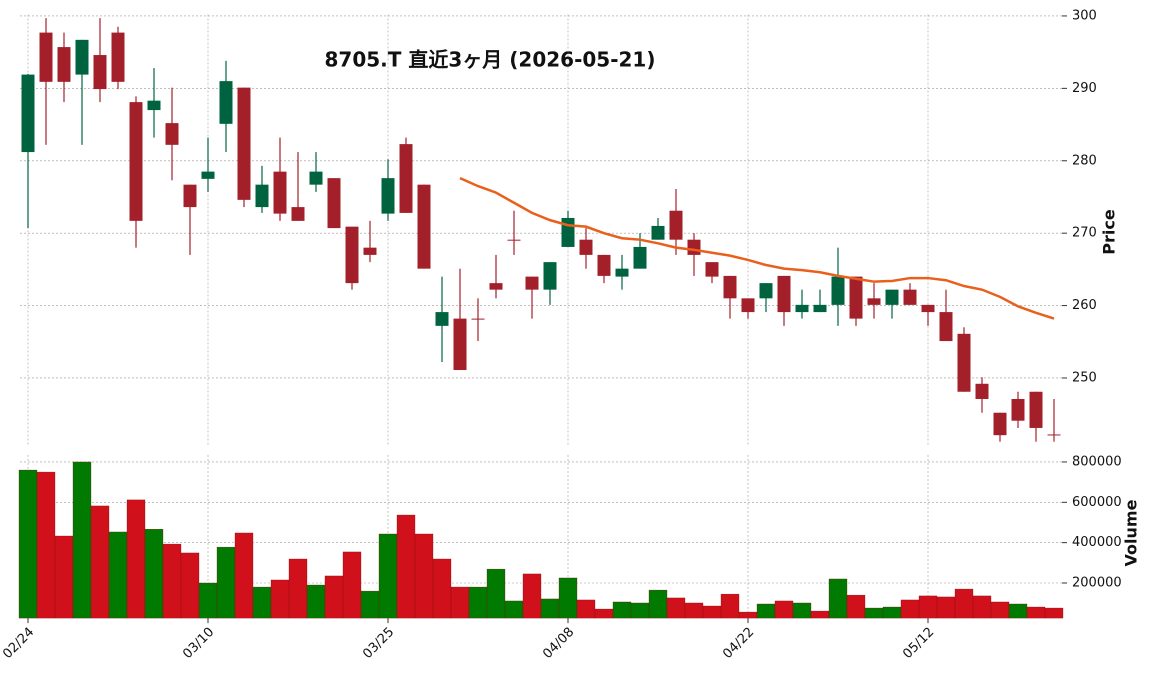  What do you see at coordinates (490, 60) in the screenshot?
I see `chart-title: 8705.T 直近3ヶ月 (2026-05-21)` at bounding box center [490, 60].